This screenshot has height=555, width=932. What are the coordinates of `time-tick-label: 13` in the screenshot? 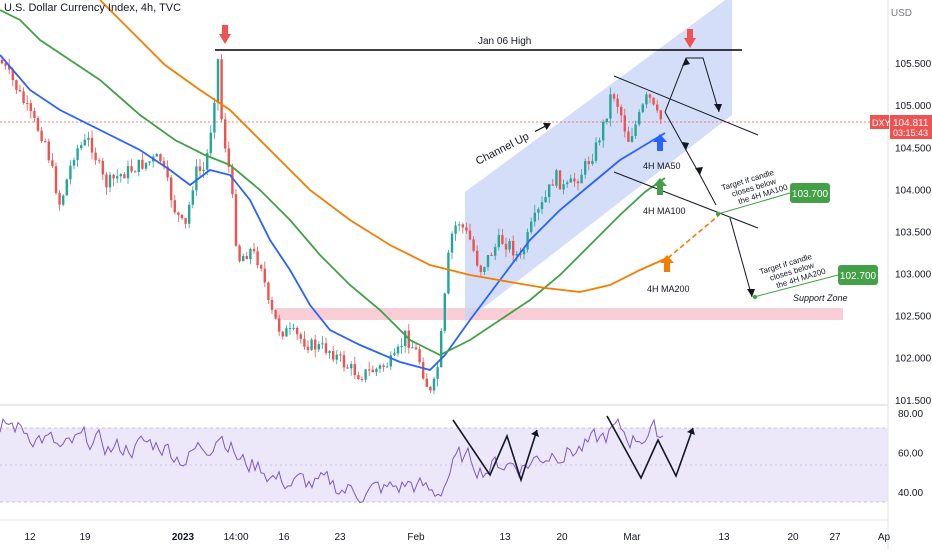 It's located at (505, 537).